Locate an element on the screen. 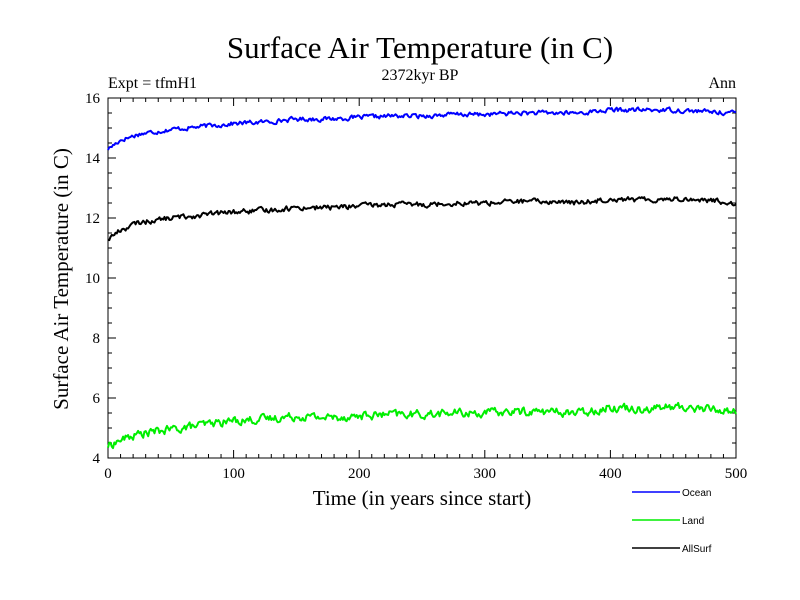  x-axis-label: Time (in years since start) is located at coordinates (422, 498).